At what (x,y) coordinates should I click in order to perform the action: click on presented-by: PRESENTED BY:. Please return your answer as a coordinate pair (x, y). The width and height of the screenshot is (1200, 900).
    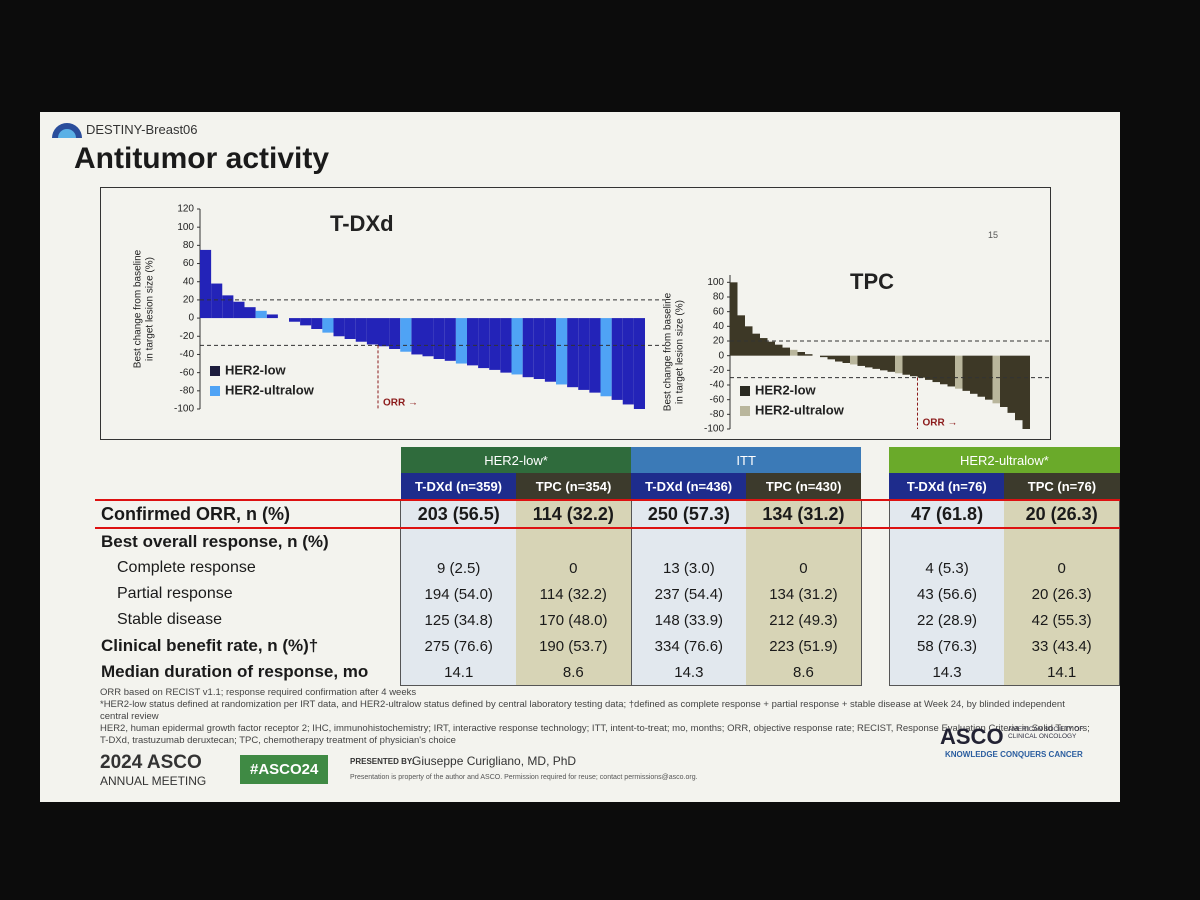
    Looking at the image, I should click on (382, 761).